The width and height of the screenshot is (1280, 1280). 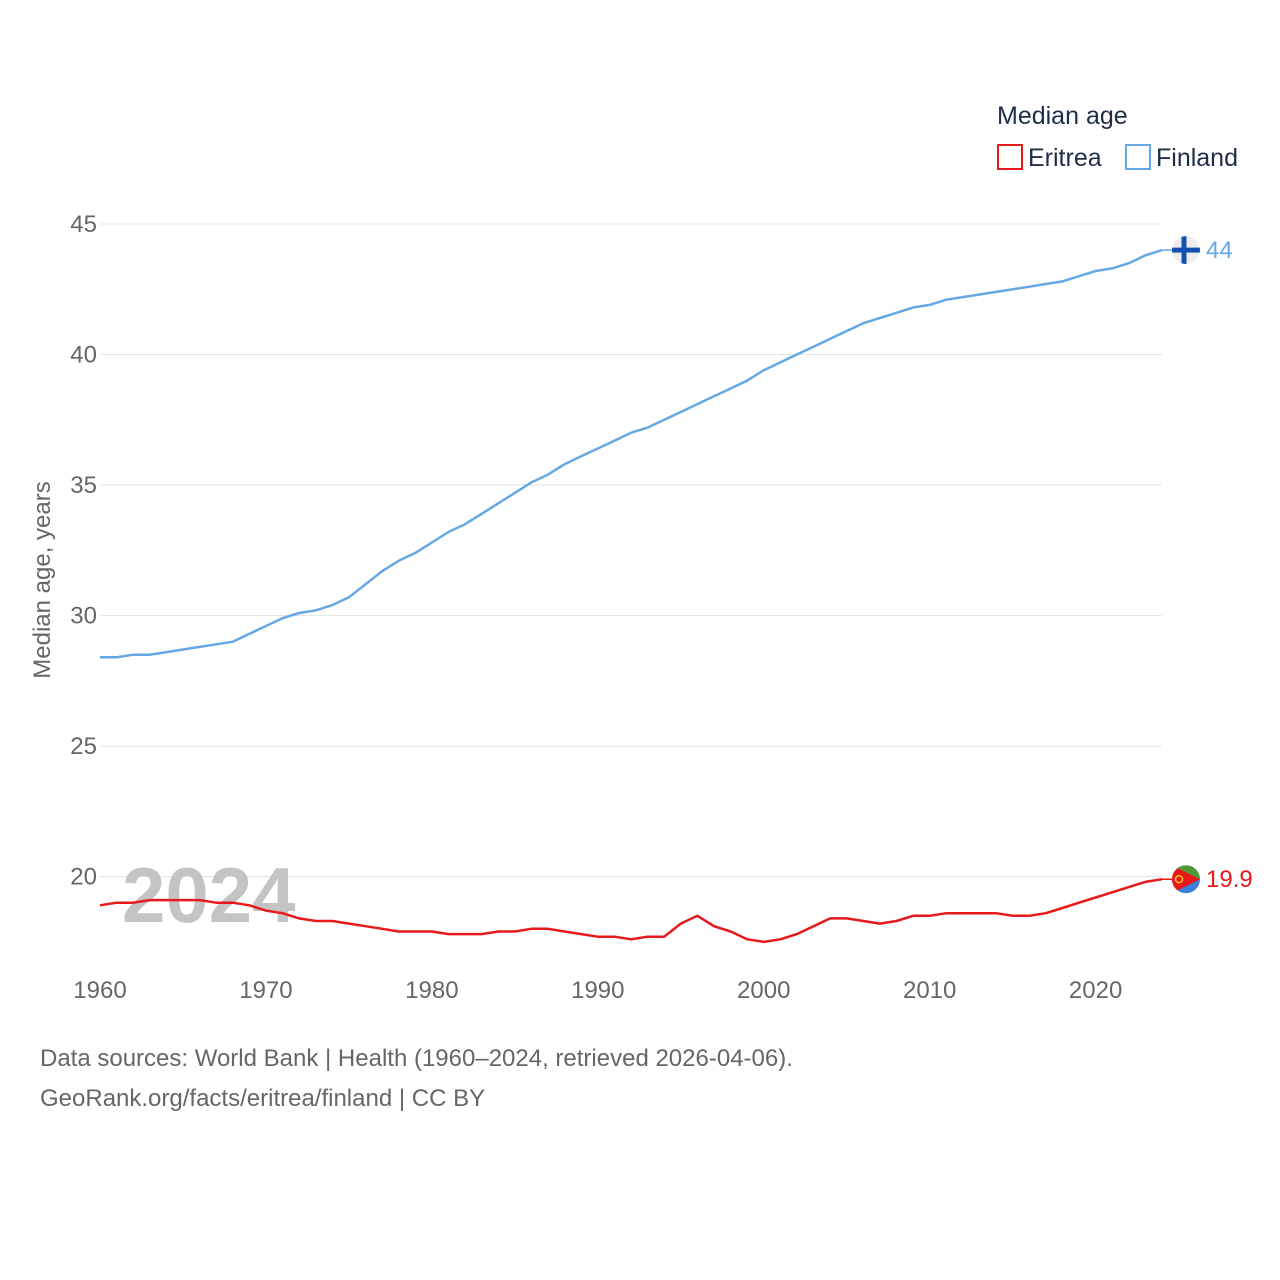 I want to click on legend-label-eritrea: Eritrea, so click(x=1065, y=158).